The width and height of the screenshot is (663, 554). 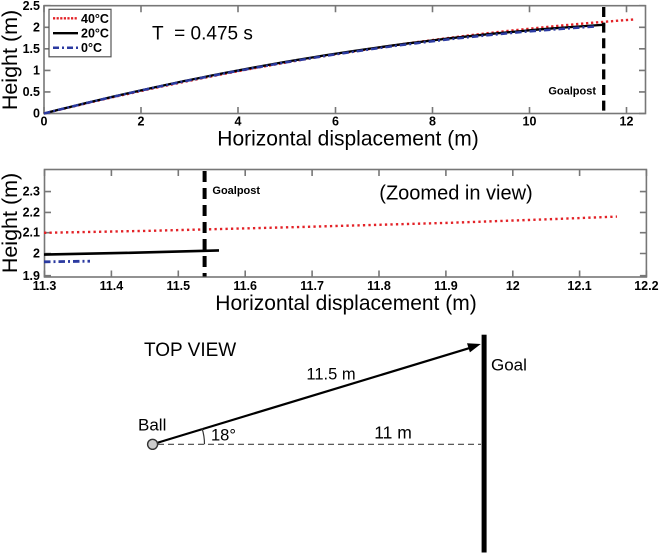 What do you see at coordinates (45, 286) in the screenshot?
I see `svg-text: 11.3` at bounding box center [45, 286].